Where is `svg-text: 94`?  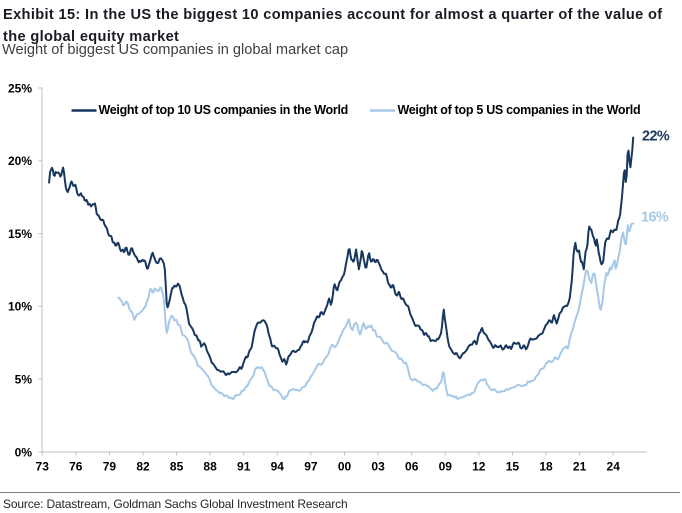
svg-text: 94 is located at coordinates (278, 467).